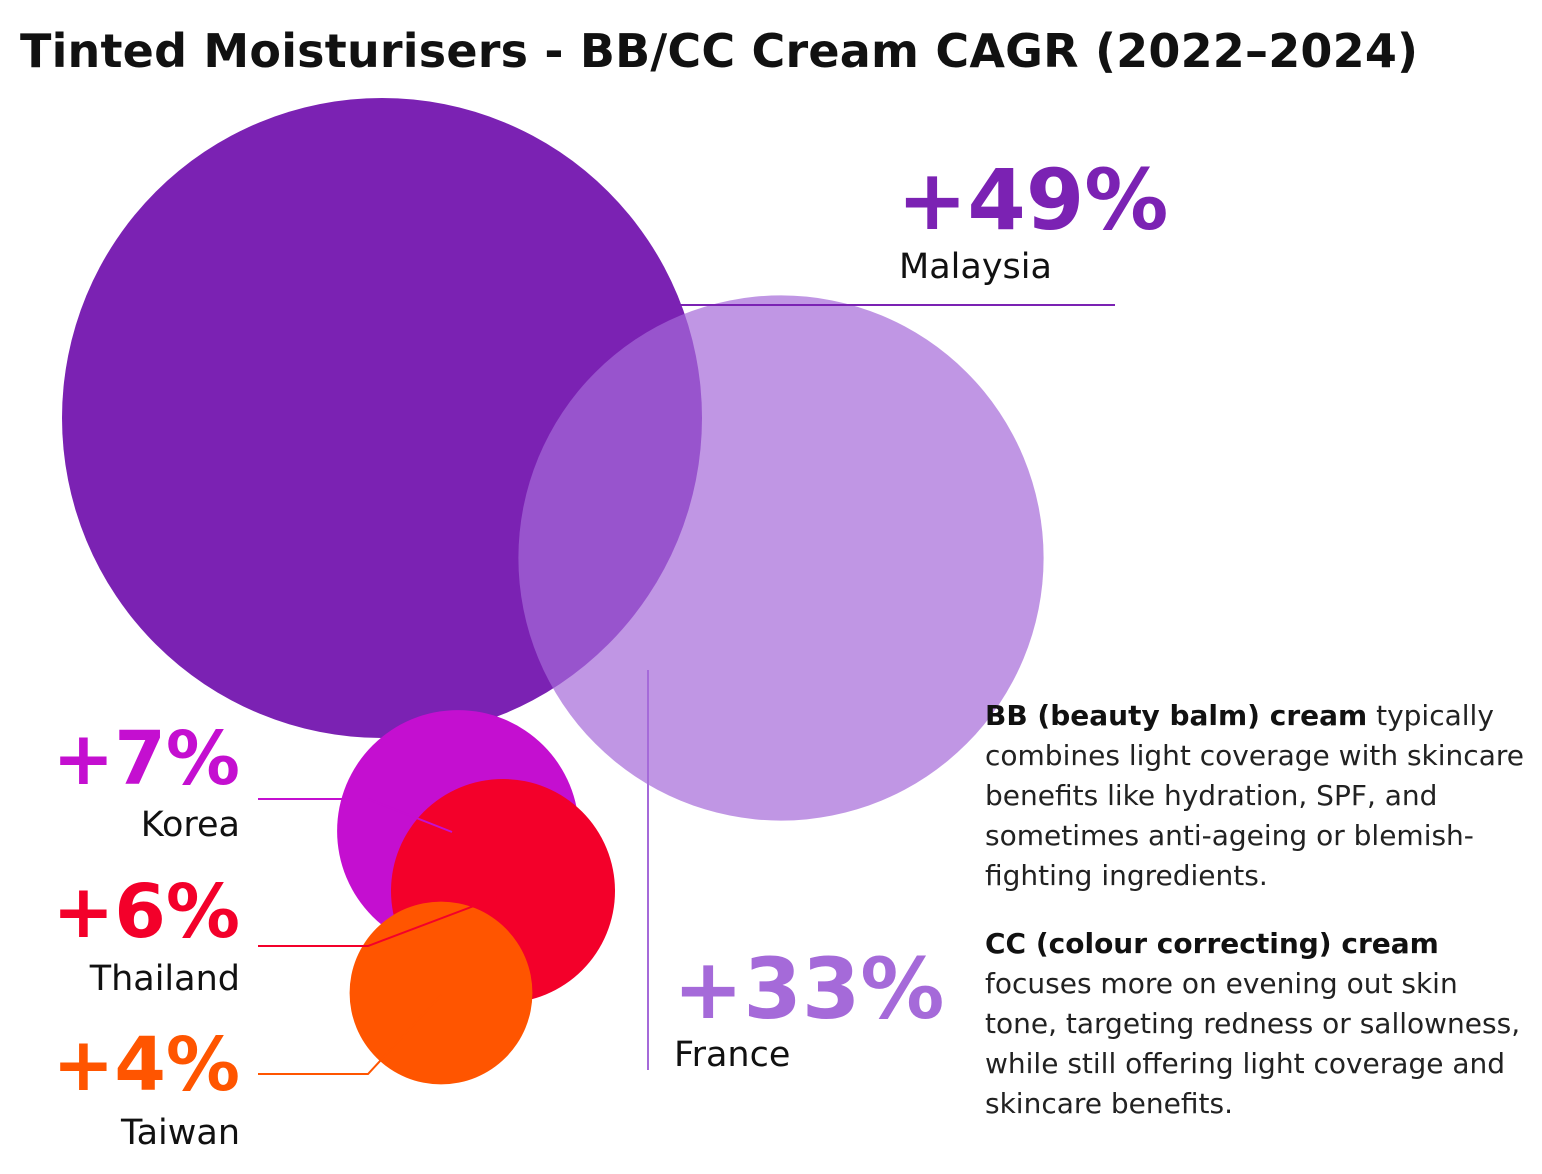 This screenshot has height=1174, width=1542. Describe the element at coordinates (146, 759) in the screenshot. I see `korea-value-label: +7%` at that location.